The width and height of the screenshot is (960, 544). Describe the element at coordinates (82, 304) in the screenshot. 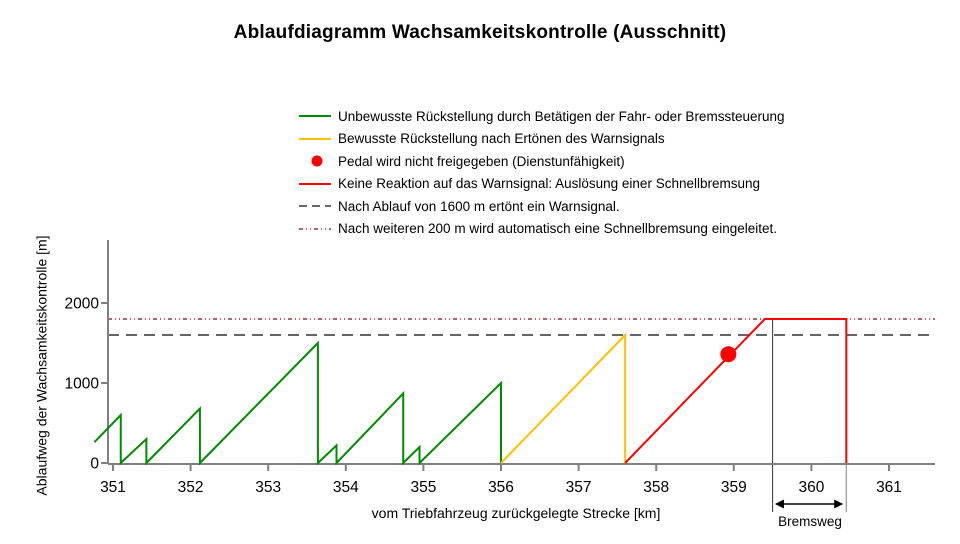

I see `y-tick-label: 2000` at that location.